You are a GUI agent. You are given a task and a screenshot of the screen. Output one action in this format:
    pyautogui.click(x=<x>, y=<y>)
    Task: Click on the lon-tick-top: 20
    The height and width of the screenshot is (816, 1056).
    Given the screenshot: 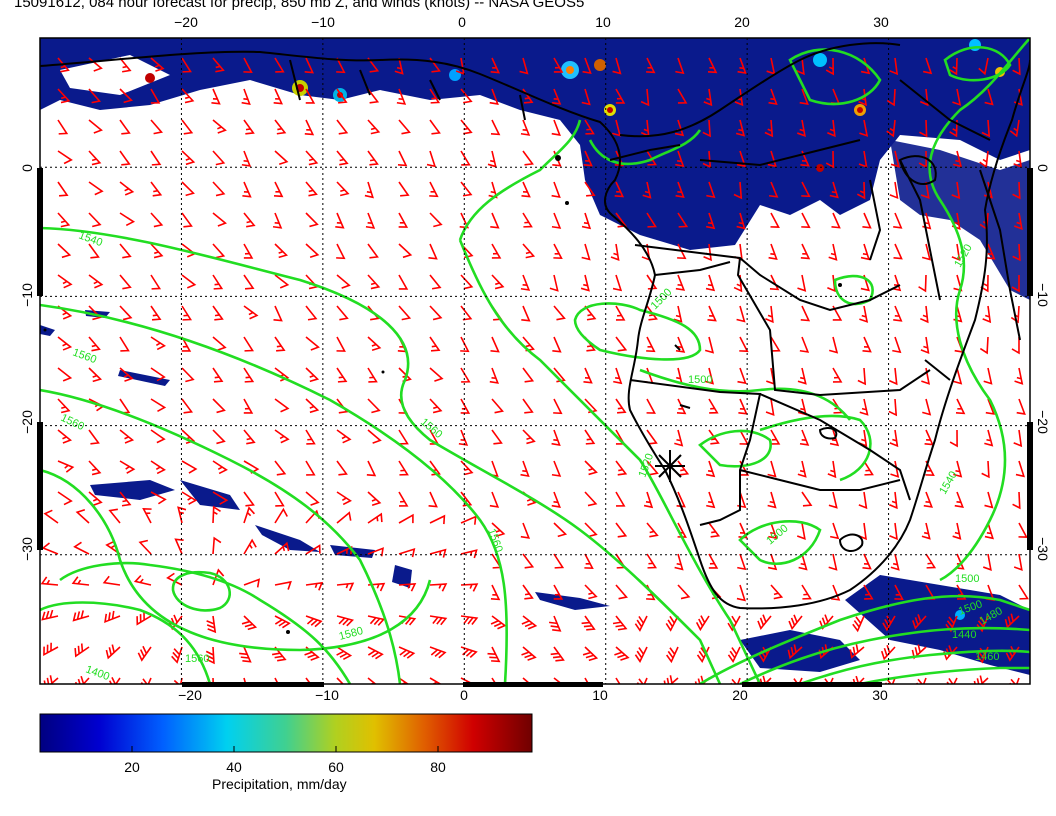 What is the action you would take?
    pyautogui.click(x=742, y=22)
    